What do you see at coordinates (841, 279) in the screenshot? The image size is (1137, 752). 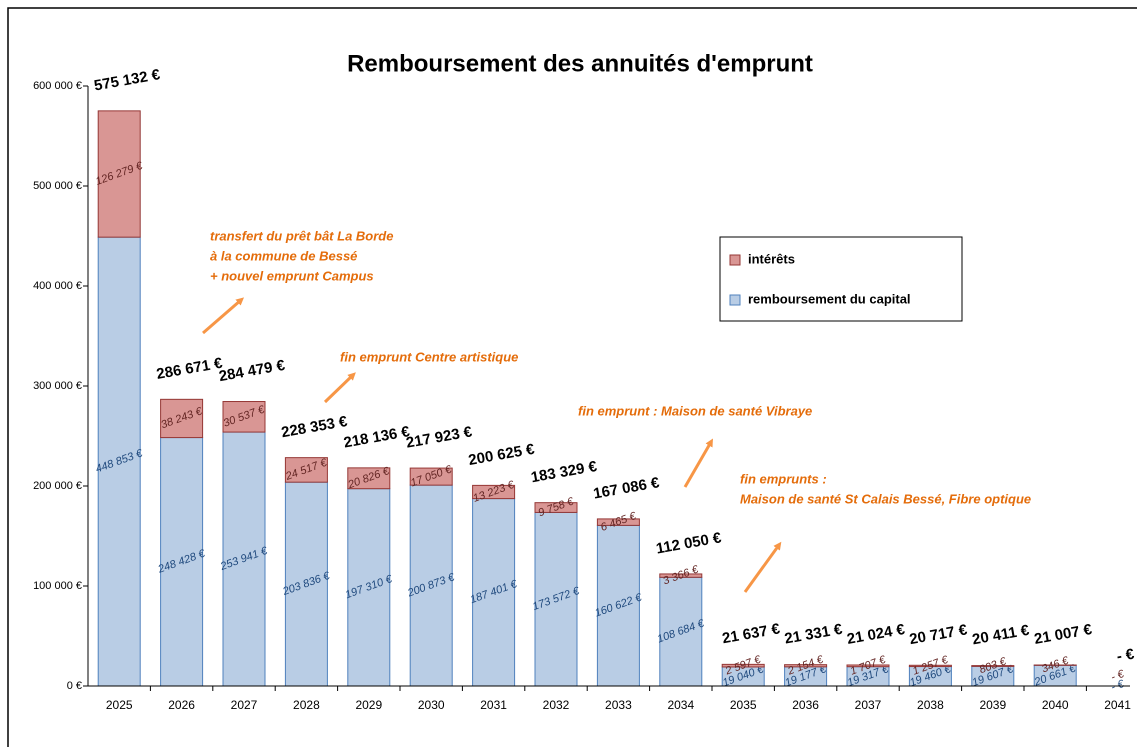 I see `legend-box` at bounding box center [841, 279].